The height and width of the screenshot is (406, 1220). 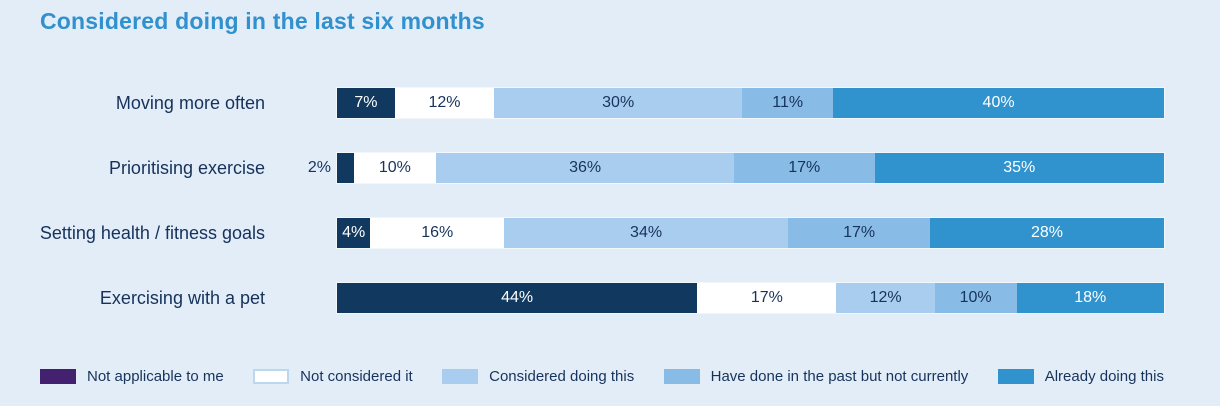 I want to click on segment-value-label: 28%, so click(x=1047, y=232).